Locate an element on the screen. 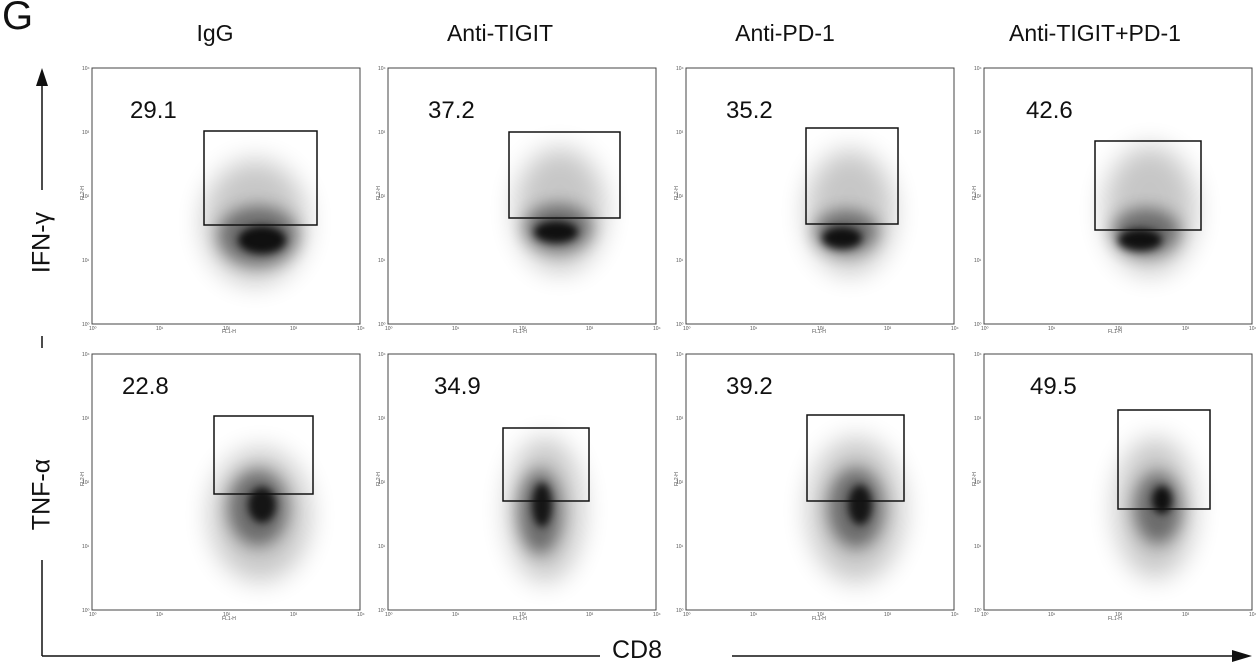 This screenshot has height=666, width=1256. x-axis-arrow is located at coordinates (647, 656).